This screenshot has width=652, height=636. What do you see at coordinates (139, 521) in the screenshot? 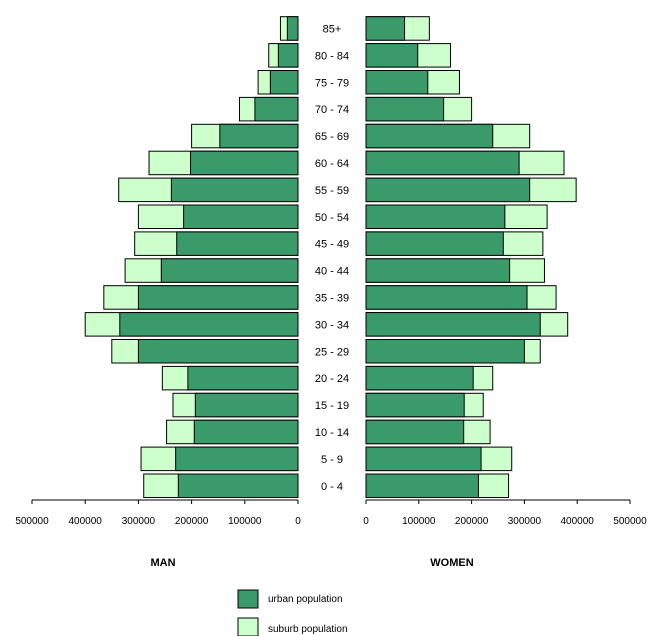
I see `man-x-tick-label: 300000` at bounding box center [139, 521].